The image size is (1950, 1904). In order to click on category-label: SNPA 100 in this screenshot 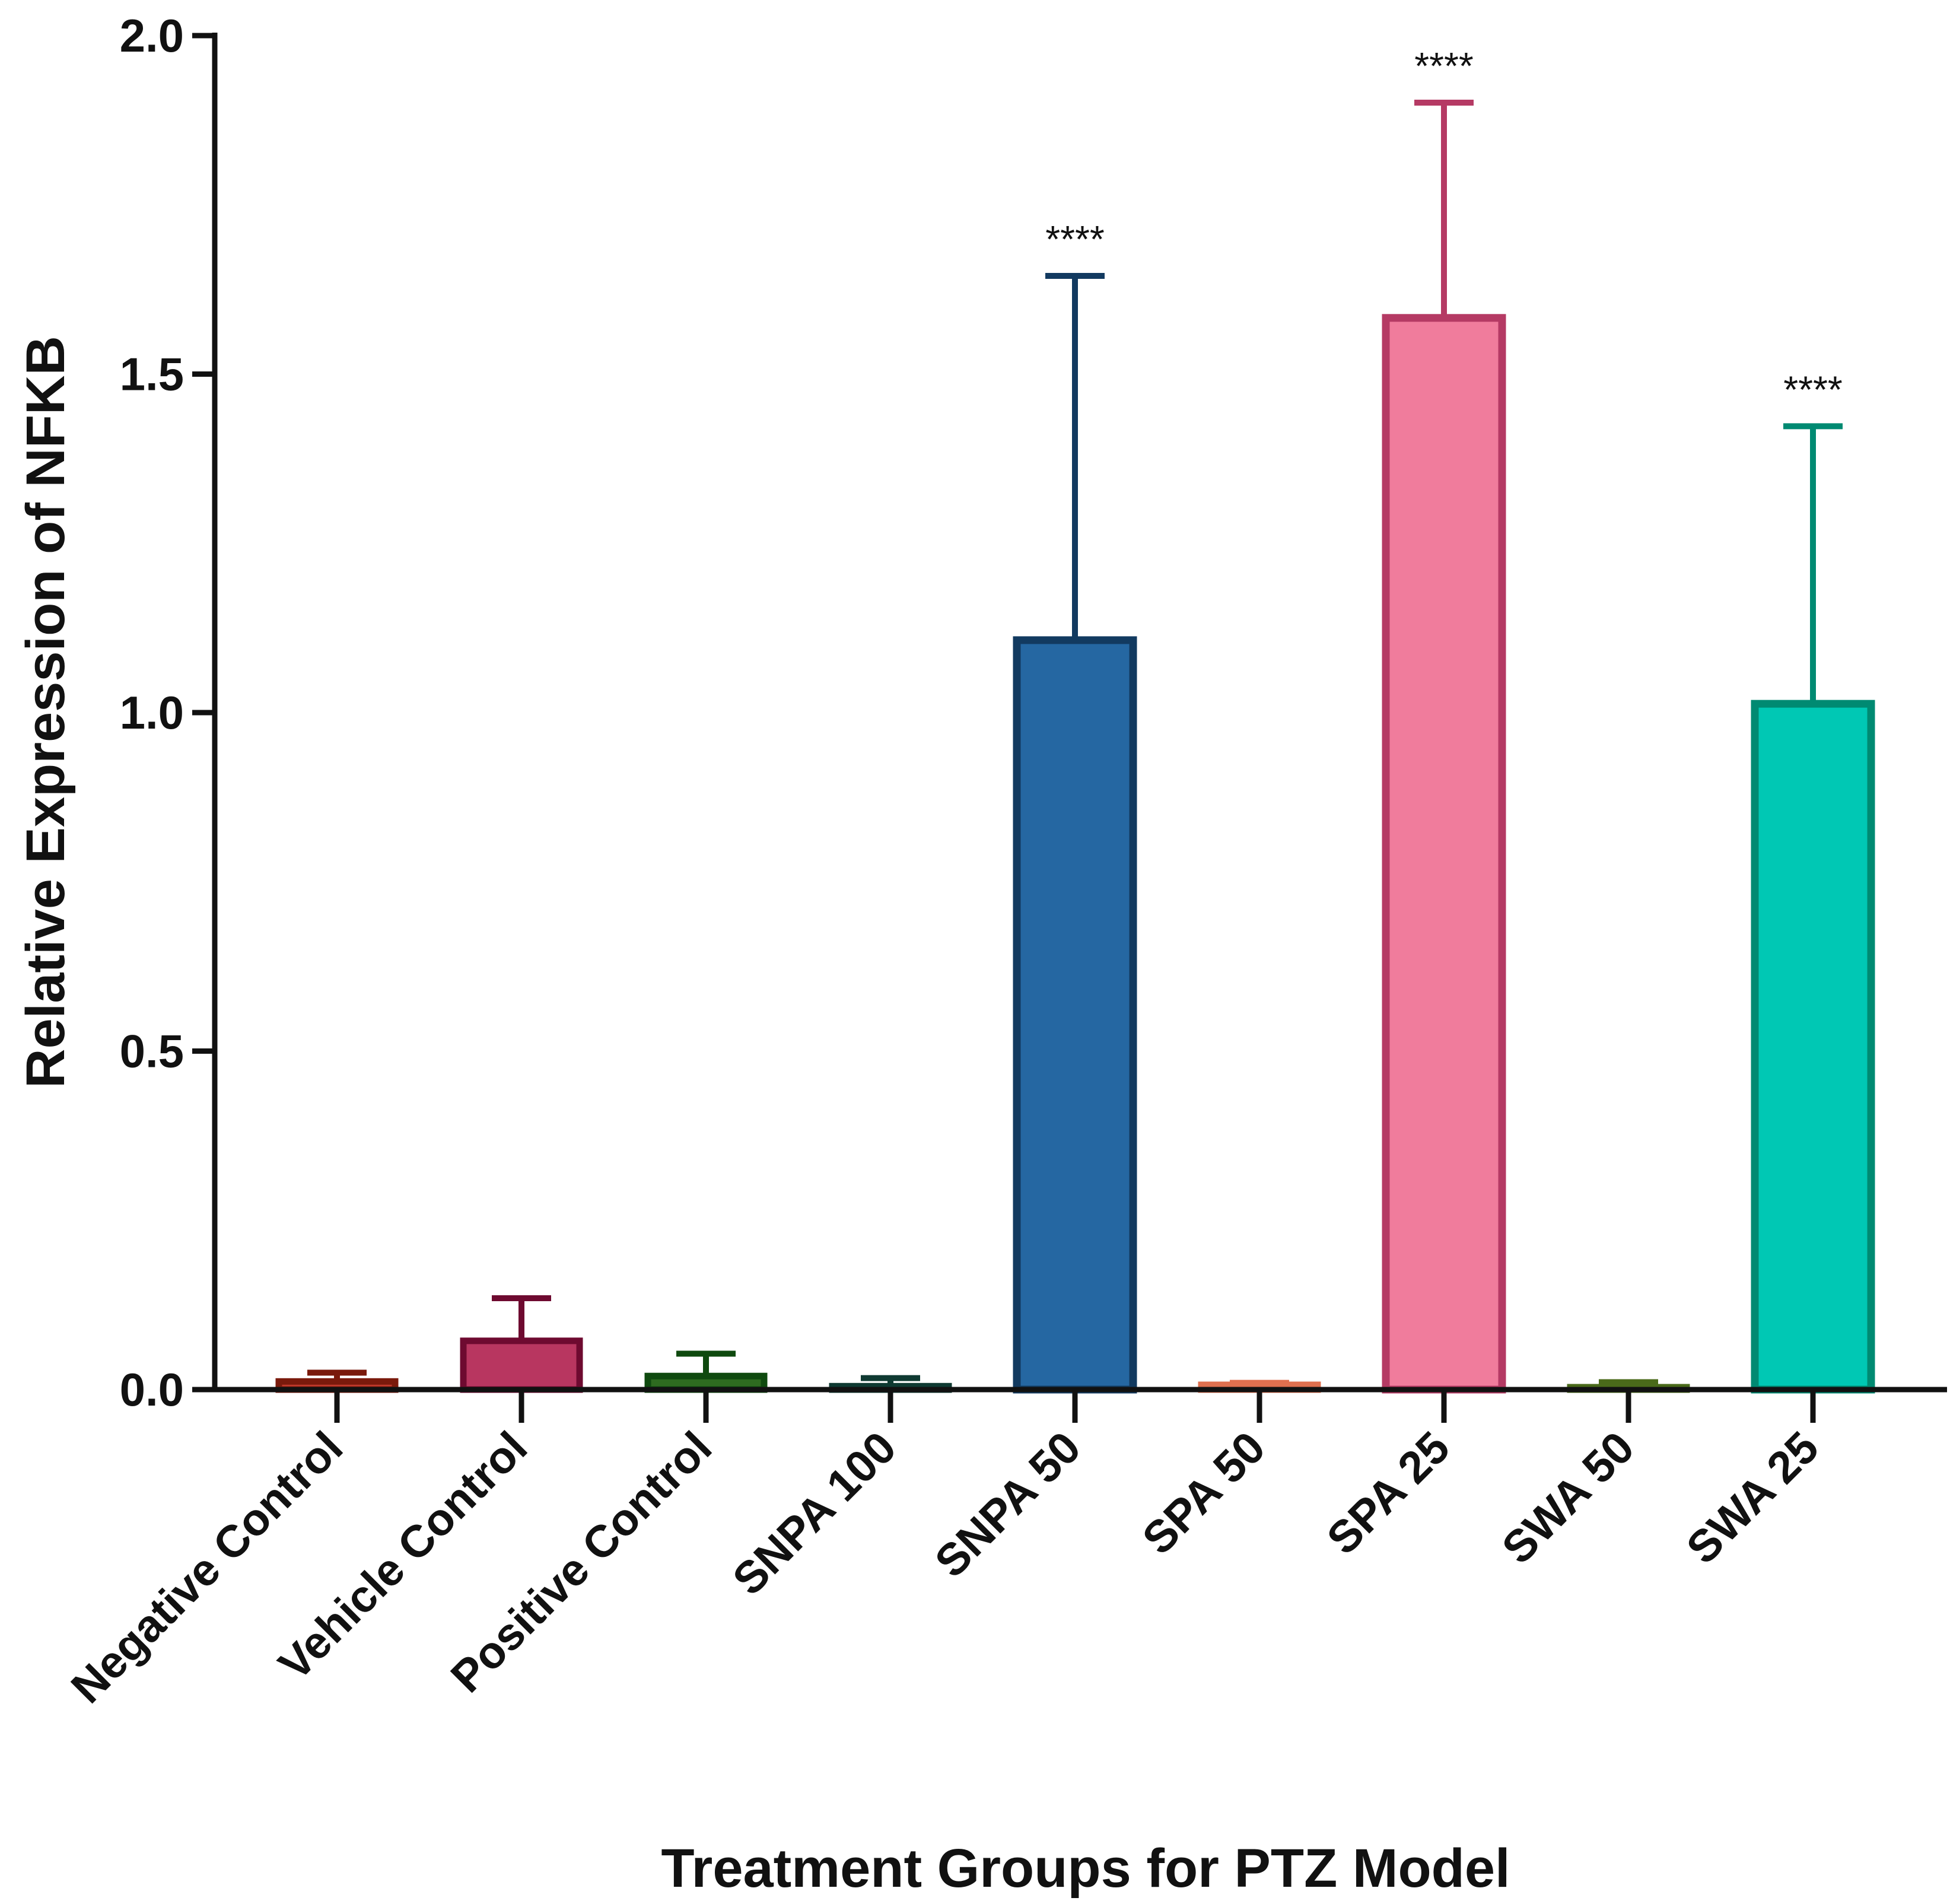, I will do `click(814, 1514)`.